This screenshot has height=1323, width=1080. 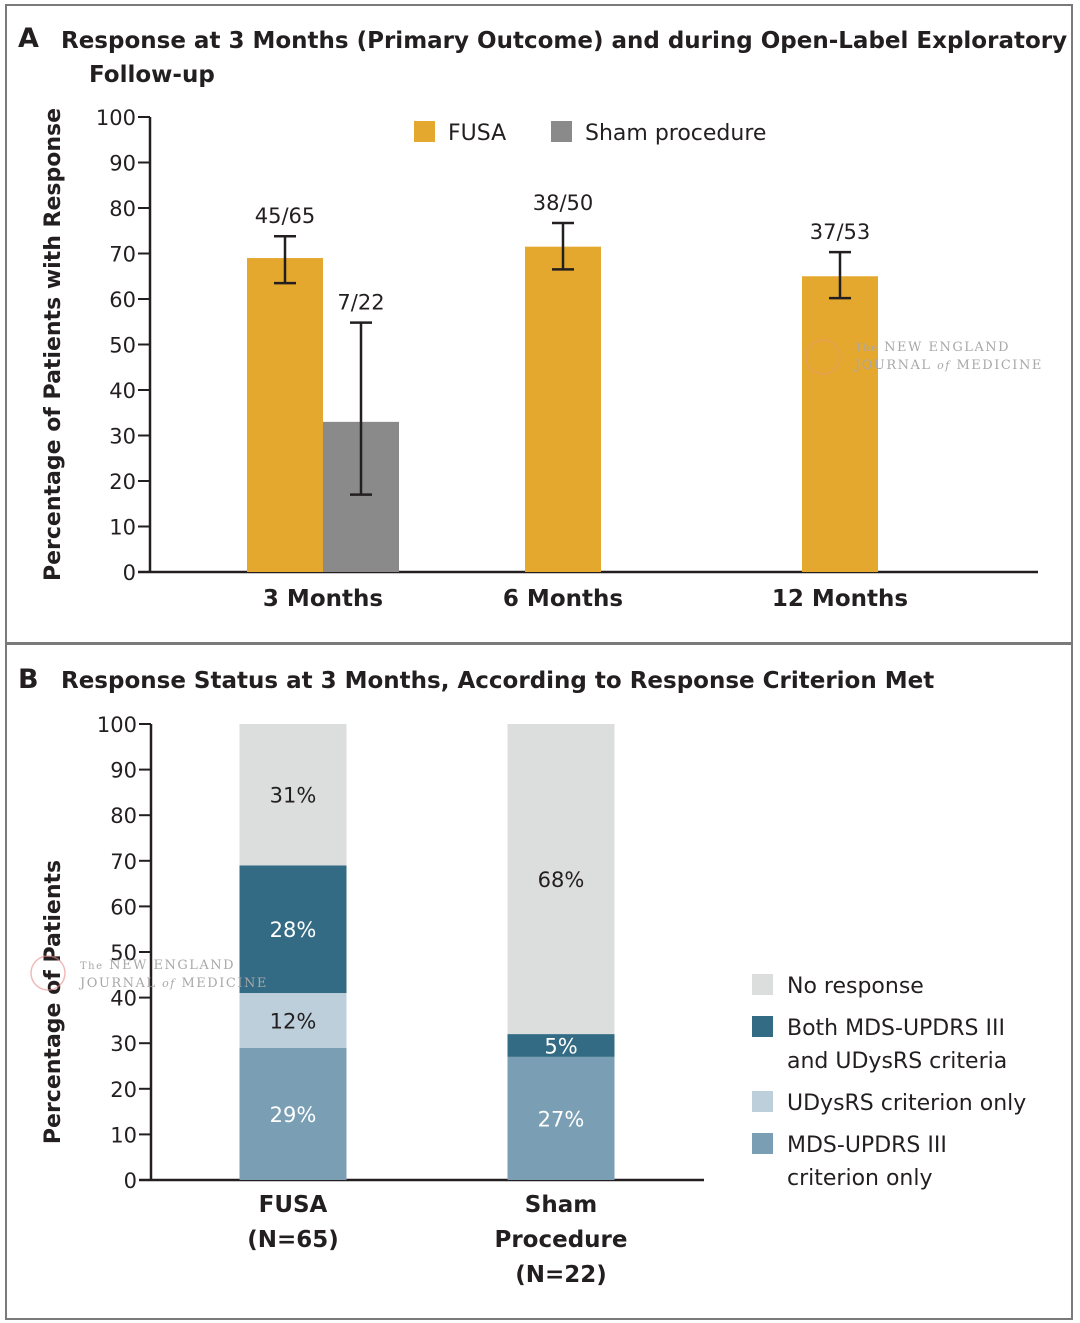 What do you see at coordinates (906, 1103) in the screenshot?
I see `legend-label: UDysRS criterion only` at bounding box center [906, 1103].